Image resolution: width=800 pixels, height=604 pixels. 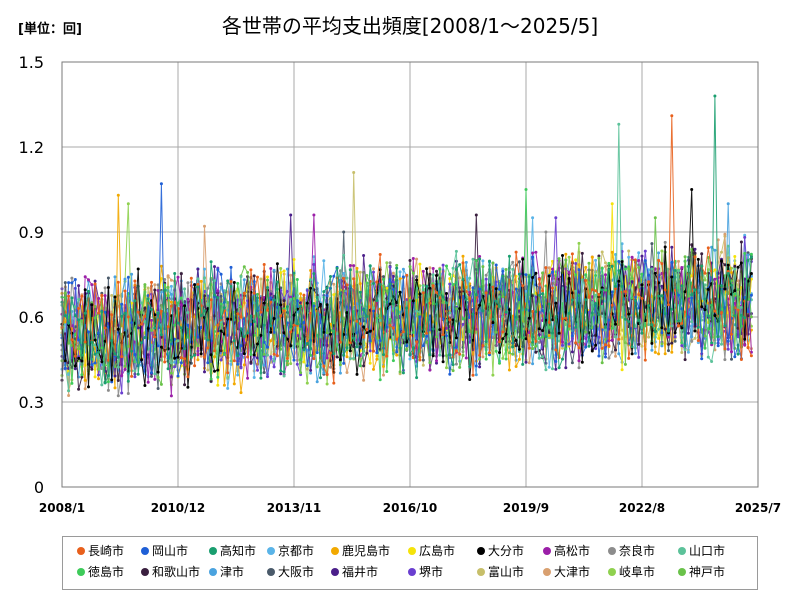 What do you see at coordinates (425, 572) in the screenshot?
I see `legend-item: 堺市` at bounding box center [425, 572].